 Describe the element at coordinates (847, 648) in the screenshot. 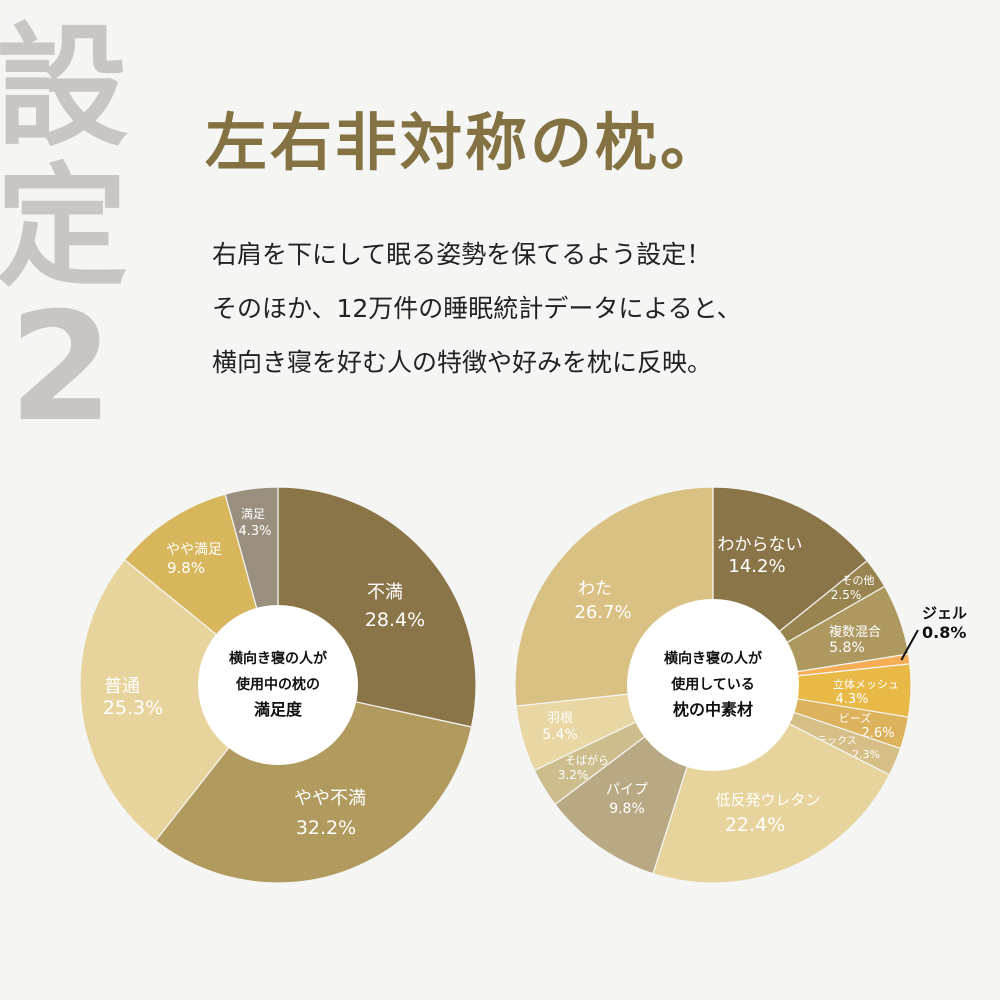

I see `slice-value: 5.8%` at that location.